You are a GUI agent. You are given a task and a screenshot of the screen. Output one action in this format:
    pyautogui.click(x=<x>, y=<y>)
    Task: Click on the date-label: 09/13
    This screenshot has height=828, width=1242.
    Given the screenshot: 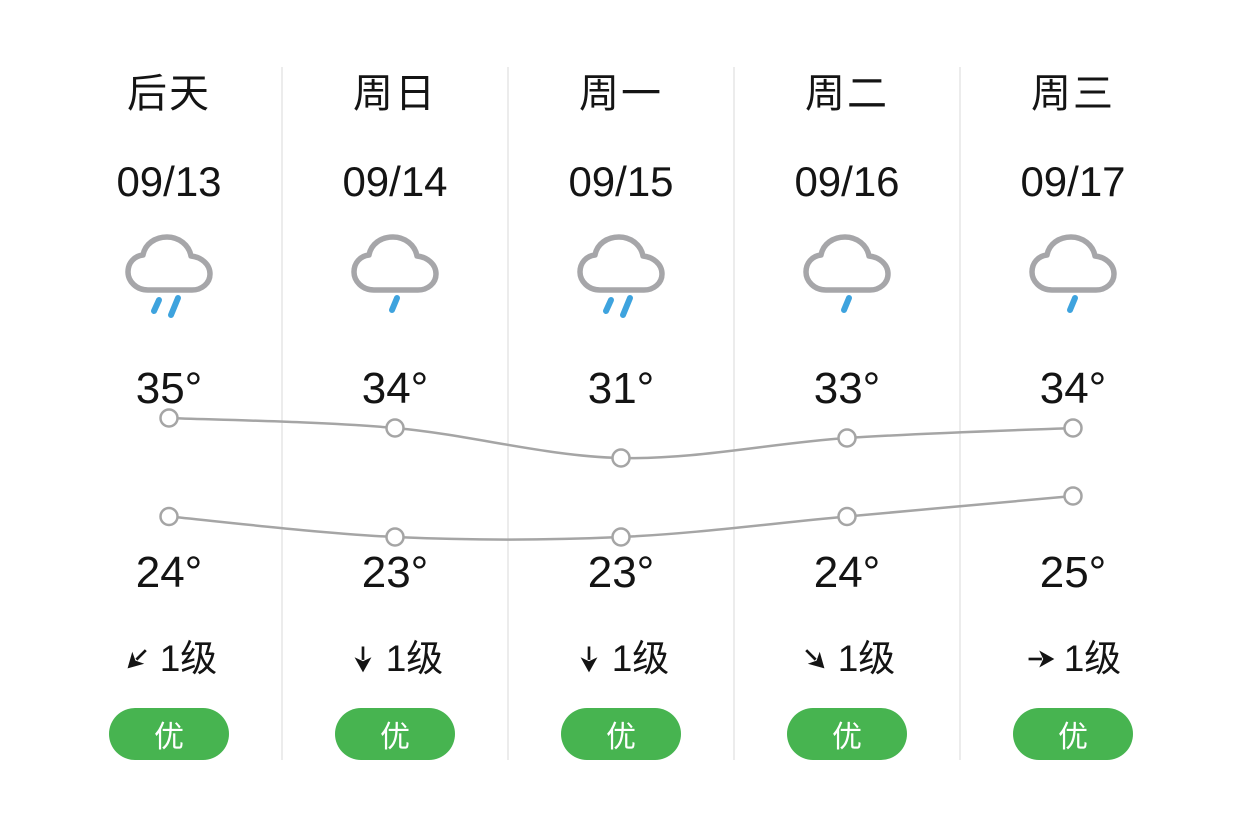 What is the action you would take?
    pyautogui.click(x=169, y=181)
    